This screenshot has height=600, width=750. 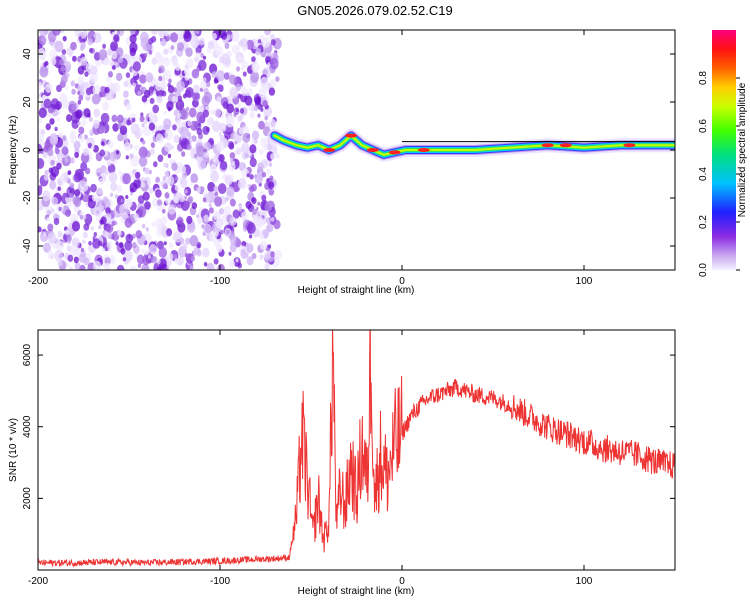 I want to click on signal-band, so click(x=474, y=145).